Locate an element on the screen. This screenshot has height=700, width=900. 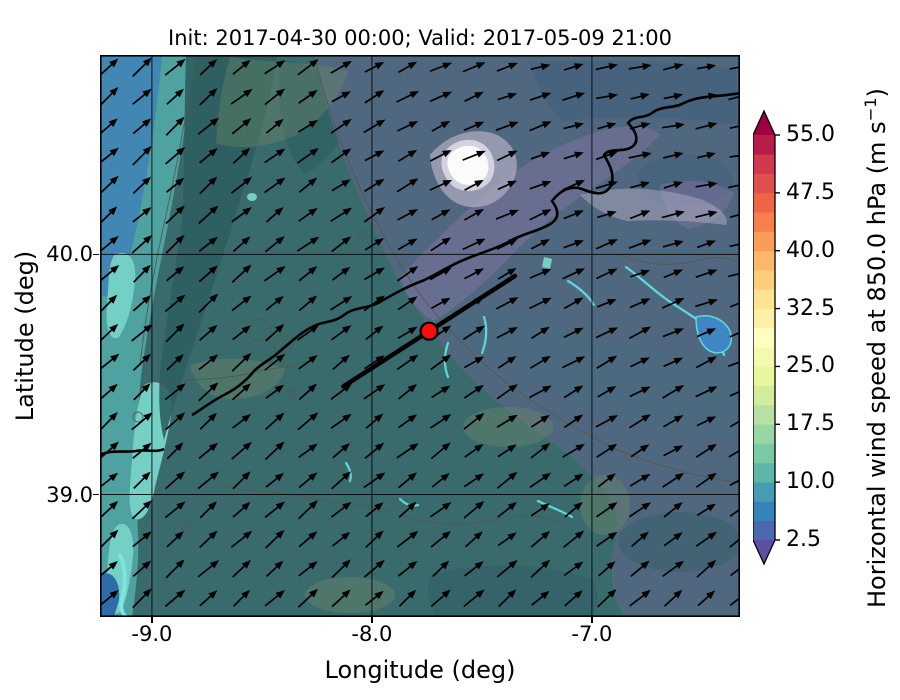
colorbar-tick-label: 10.0 is located at coordinates (810, 482).